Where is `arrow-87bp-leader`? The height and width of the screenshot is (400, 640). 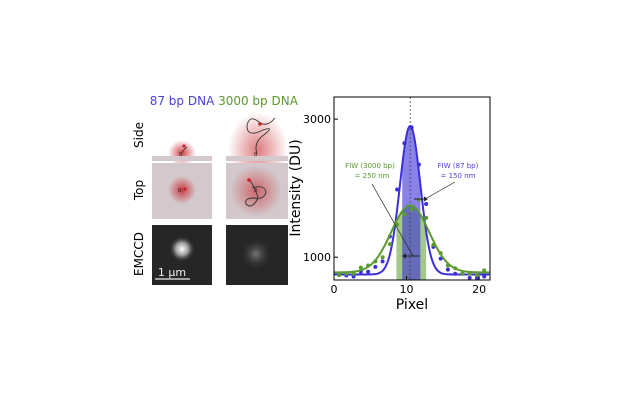
arrow-87bp-leader is located at coordinates (440, 190).